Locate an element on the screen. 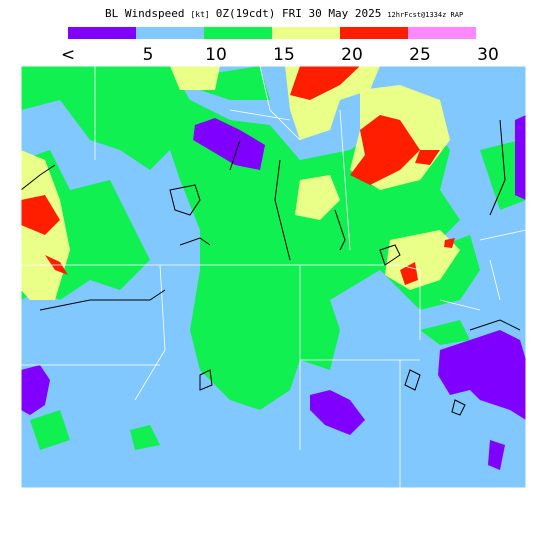 The height and width of the screenshot is (548, 548). forecast: 12hrFcst@1334z RAP is located at coordinates (425, 15).